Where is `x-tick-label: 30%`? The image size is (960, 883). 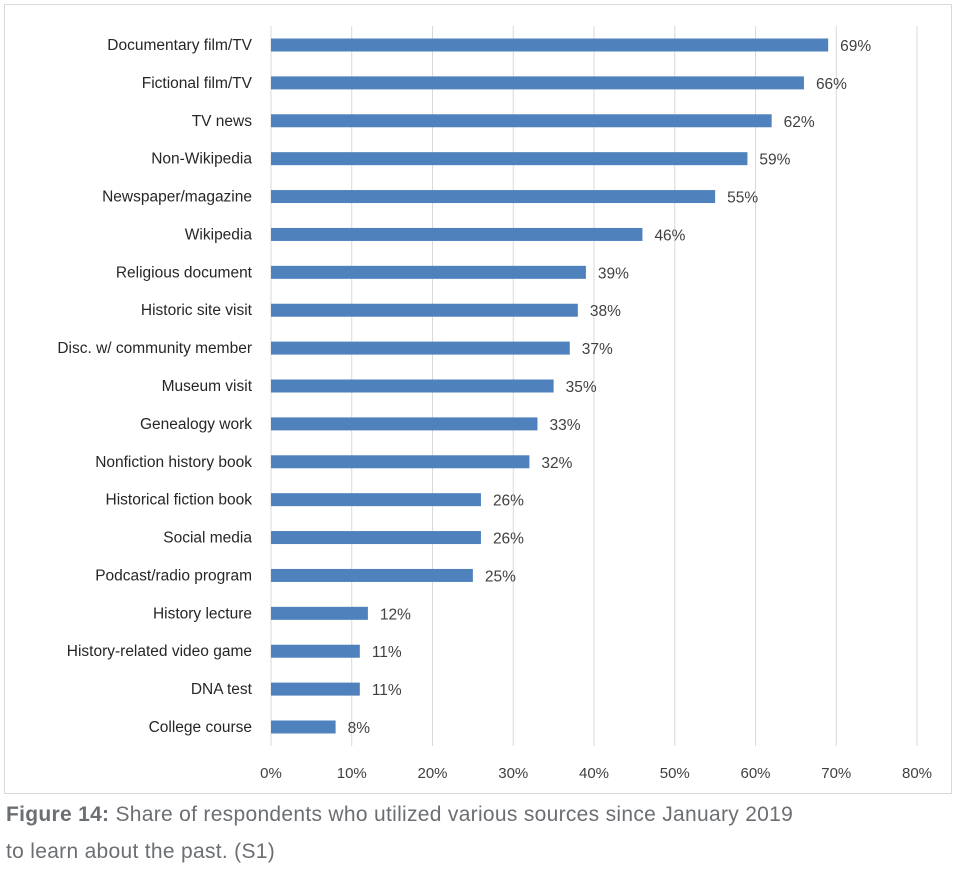 x-tick-label: 30% is located at coordinates (513, 773).